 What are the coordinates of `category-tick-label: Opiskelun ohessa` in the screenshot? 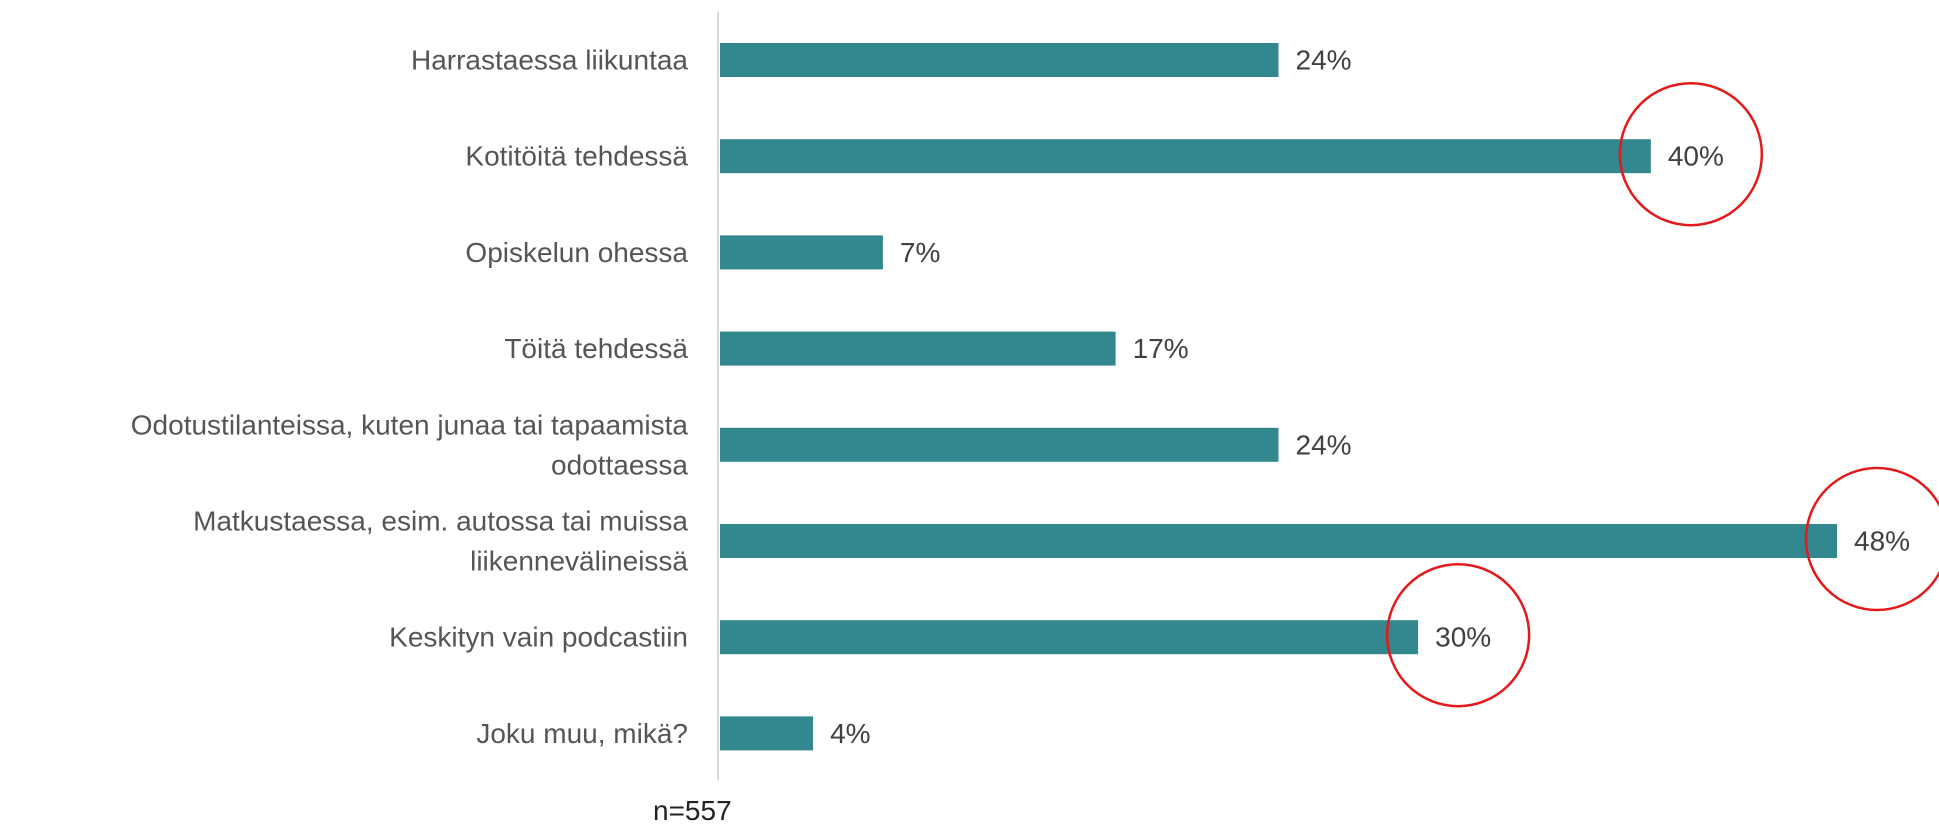 It's located at (576, 252).